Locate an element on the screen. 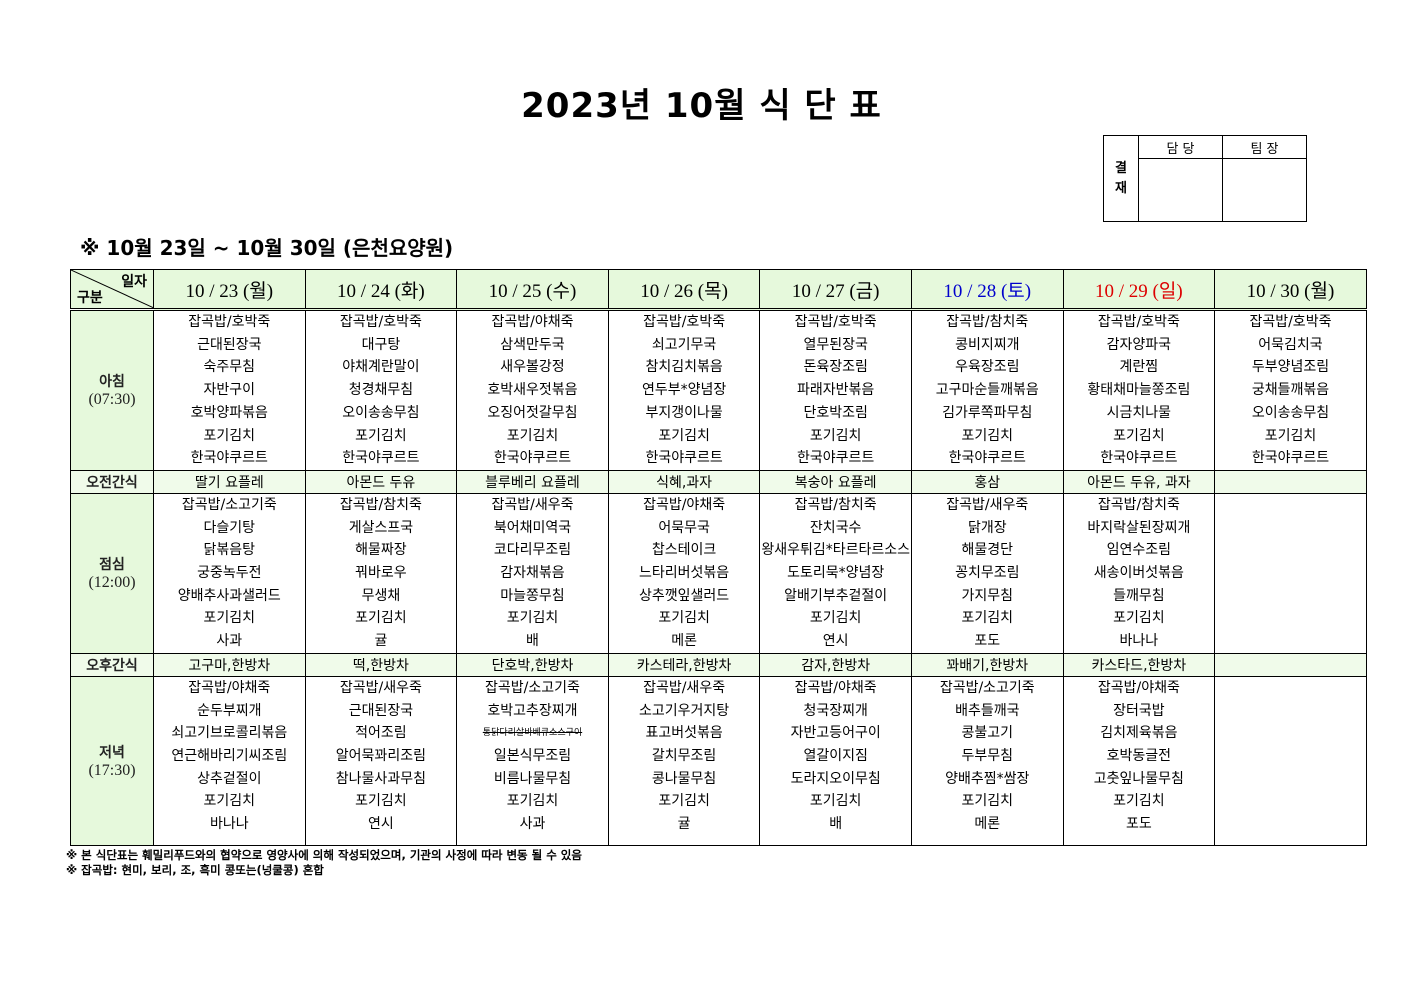 Image resolution: width=1403 pixels, height=992 pixels. menu-item: 콩불고기 is located at coordinates (987, 733).